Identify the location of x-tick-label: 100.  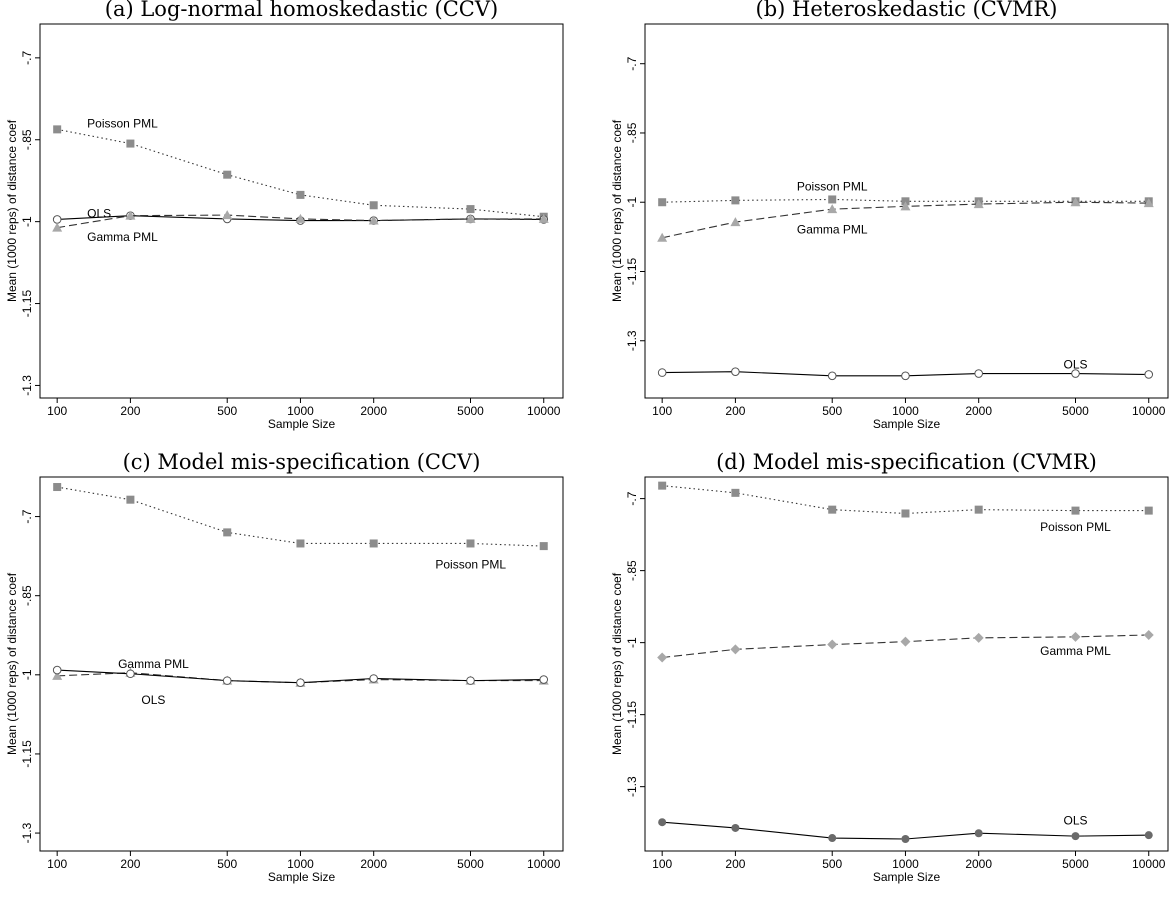
(662, 411).